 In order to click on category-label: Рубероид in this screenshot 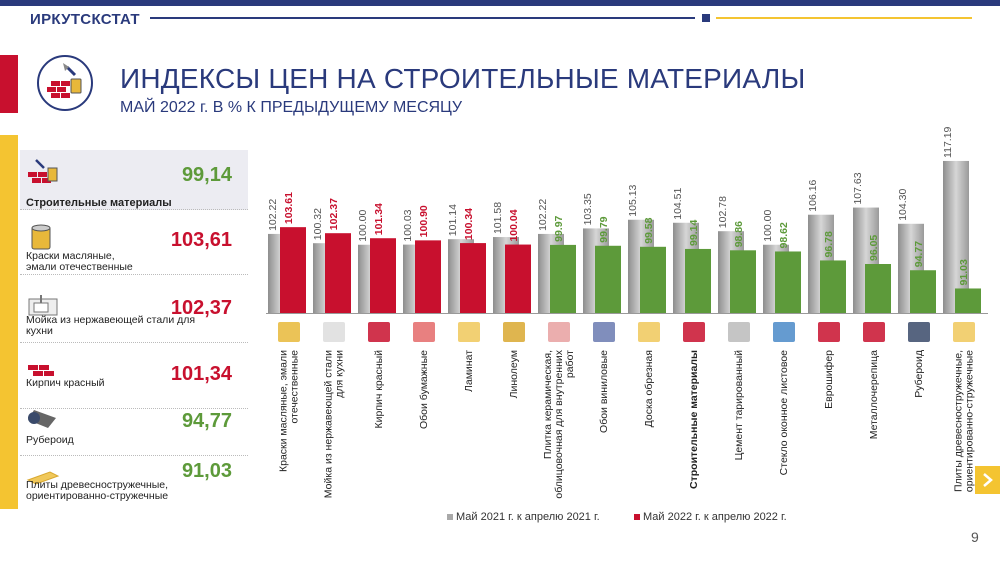, I will do `click(919, 374)`.